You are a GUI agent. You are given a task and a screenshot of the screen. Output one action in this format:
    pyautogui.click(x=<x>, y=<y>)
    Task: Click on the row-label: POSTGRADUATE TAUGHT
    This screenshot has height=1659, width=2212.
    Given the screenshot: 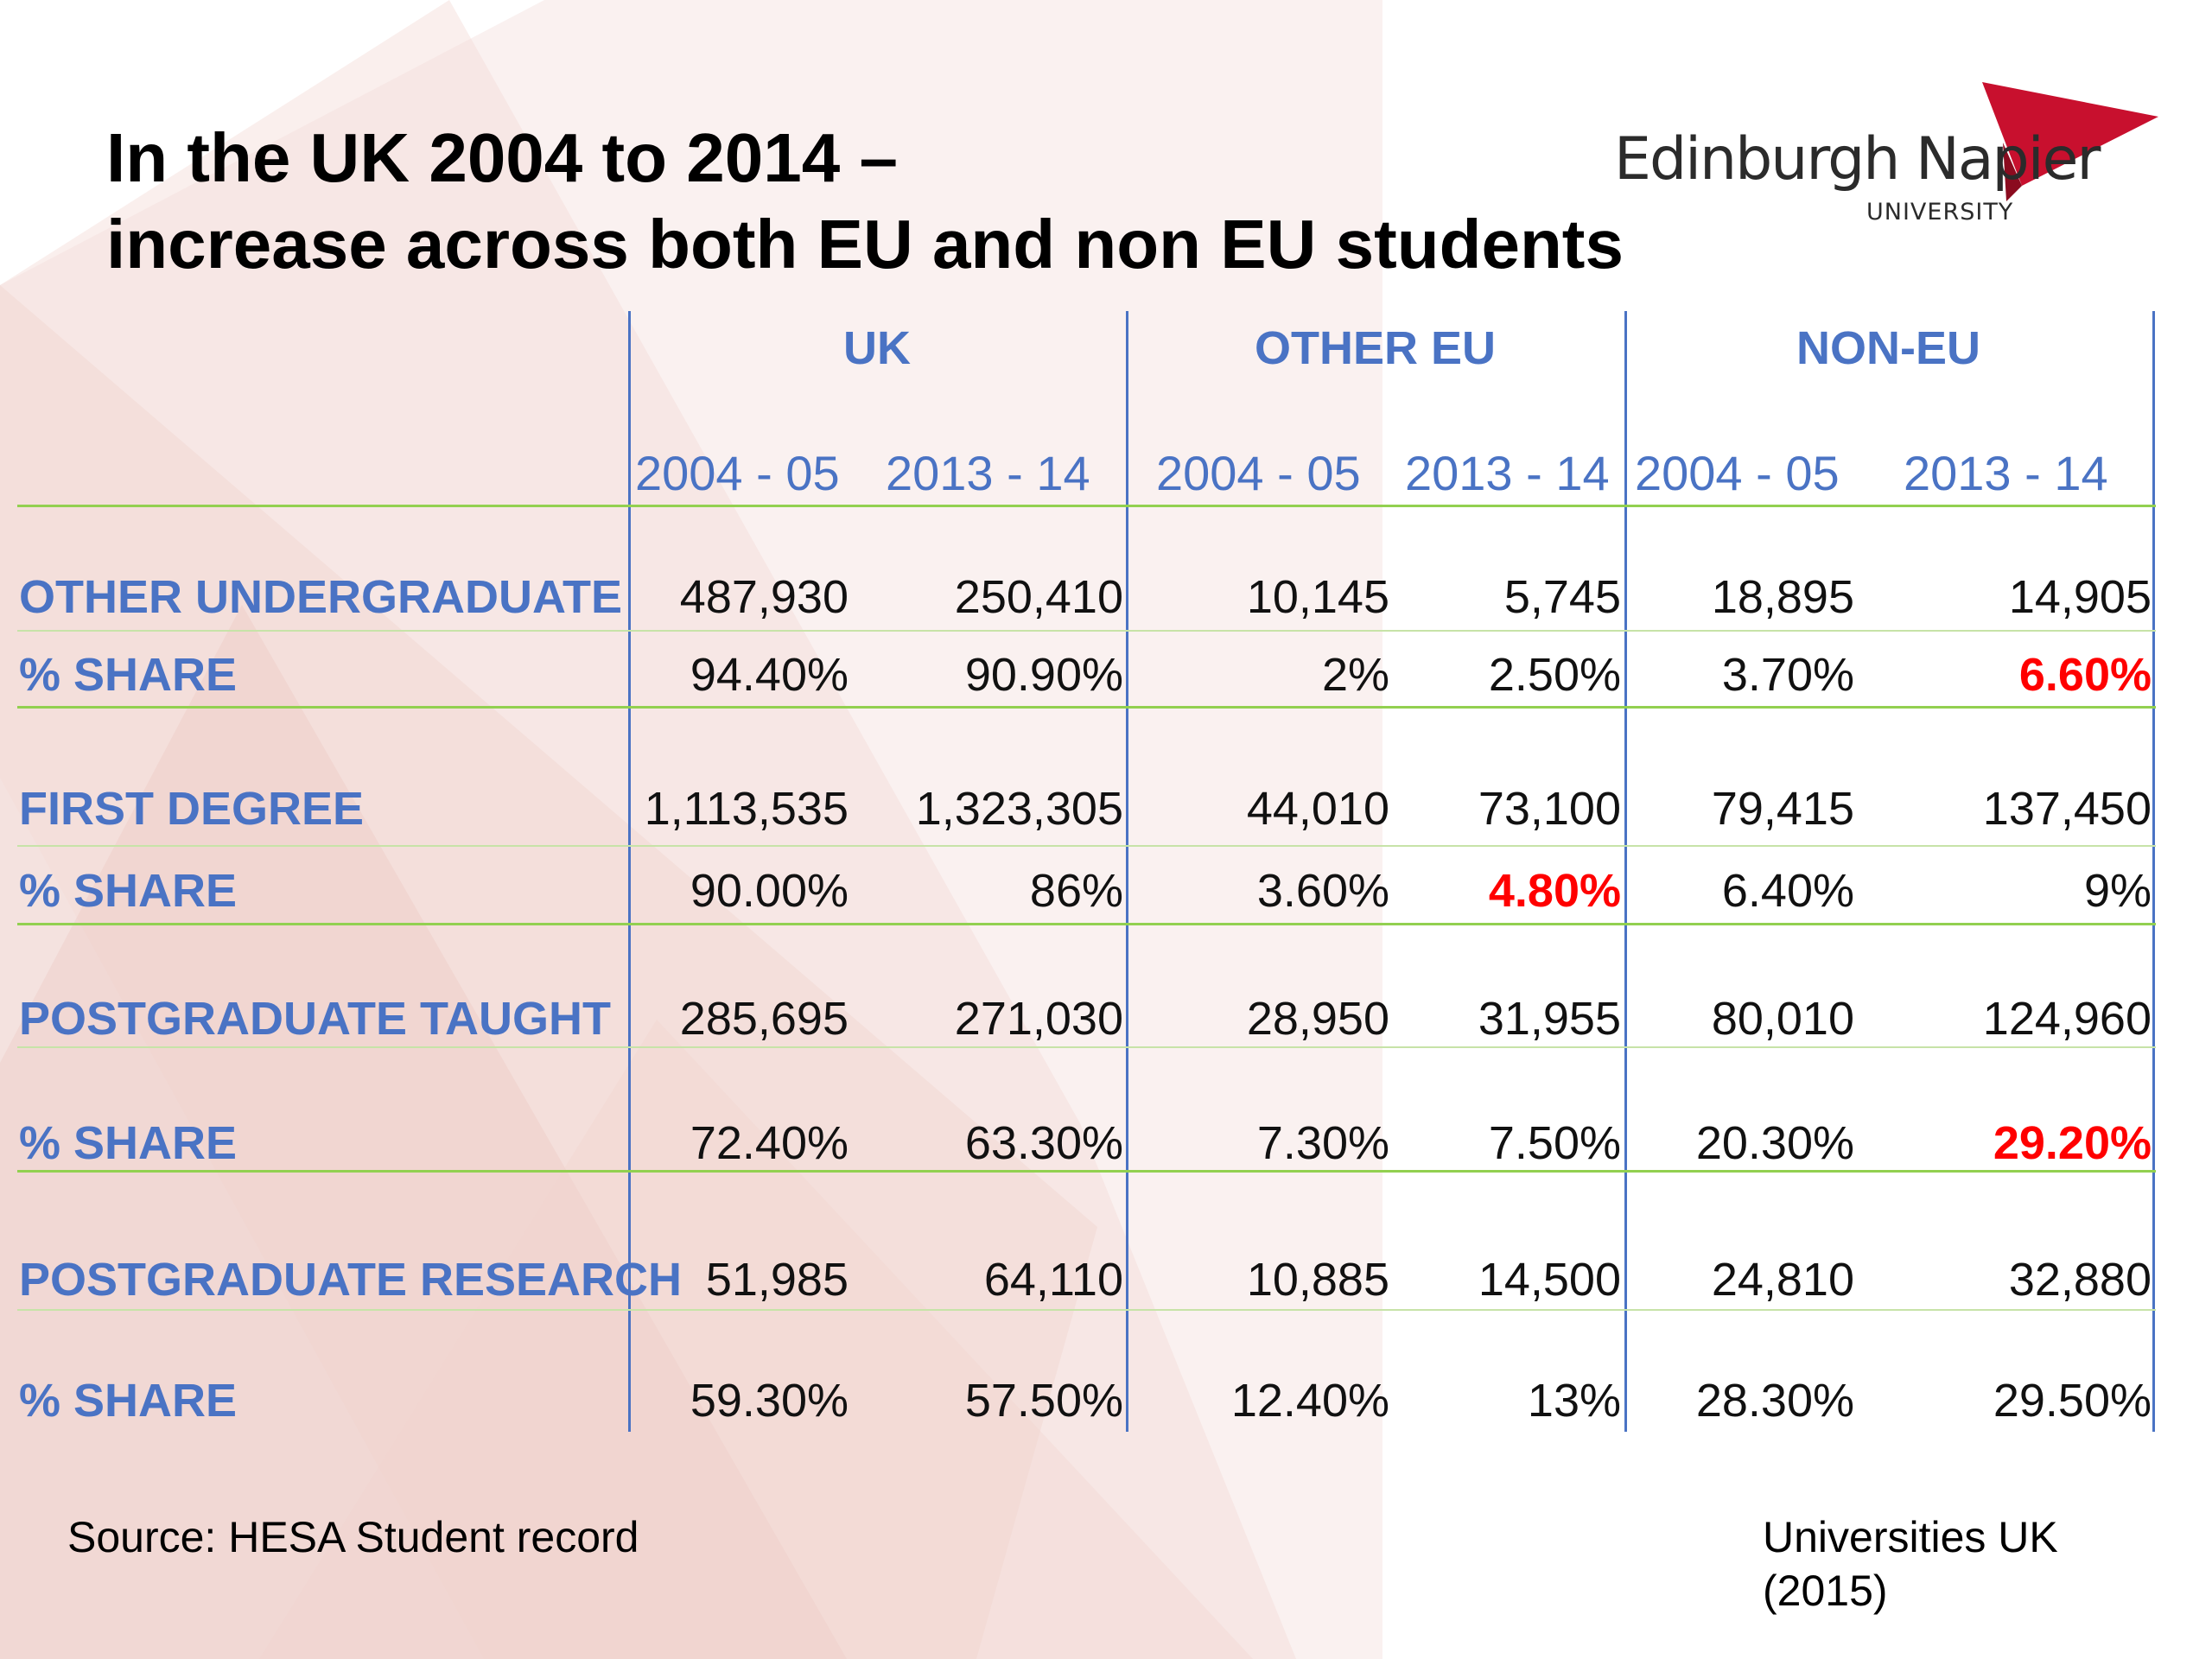 What is the action you would take?
    pyautogui.click(x=315, y=1019)
    